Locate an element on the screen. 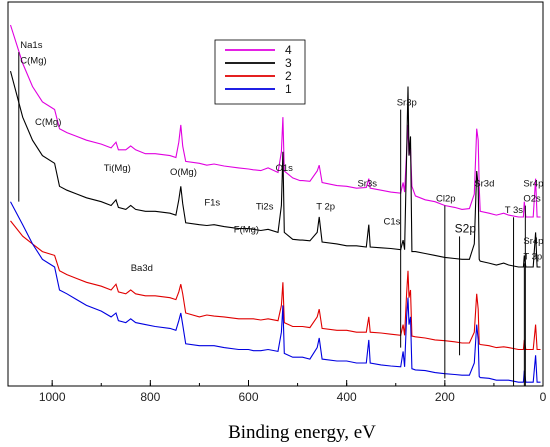 Image resolution: width=550 pixels, height=447 pixels. peak-label: F(Mg) is located at coordinates (246, 229).